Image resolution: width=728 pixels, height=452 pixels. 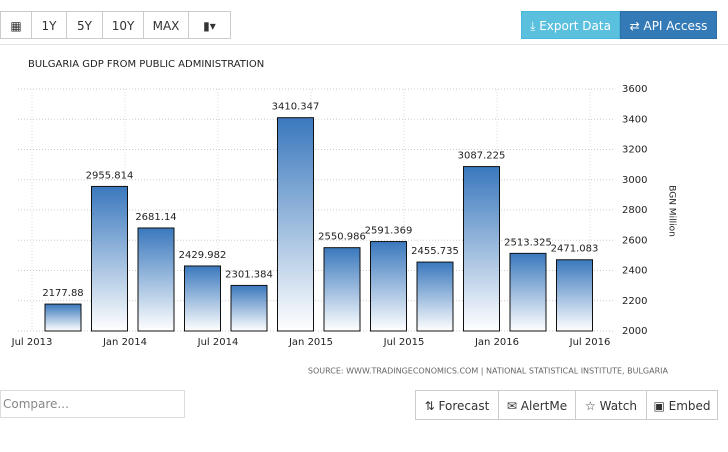 I want to click on data-label: 3410.347, so click(x=296, y=107).